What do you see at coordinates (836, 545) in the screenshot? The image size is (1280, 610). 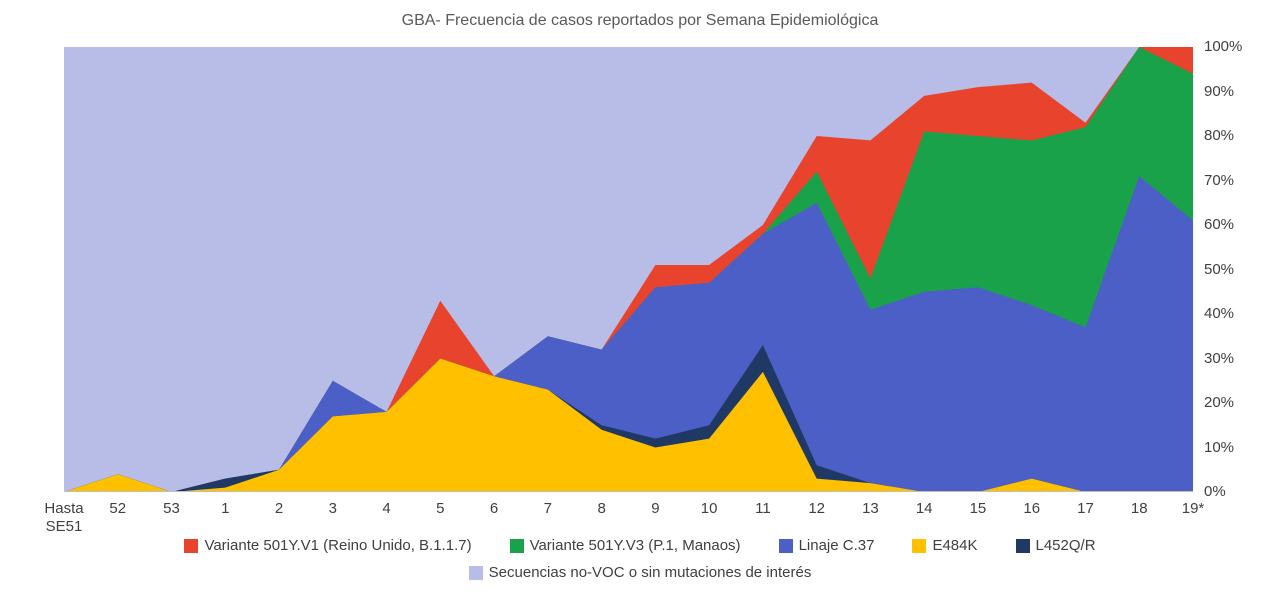 I see `legend-label: Linaje C.37` at bounding box center [836, 545].